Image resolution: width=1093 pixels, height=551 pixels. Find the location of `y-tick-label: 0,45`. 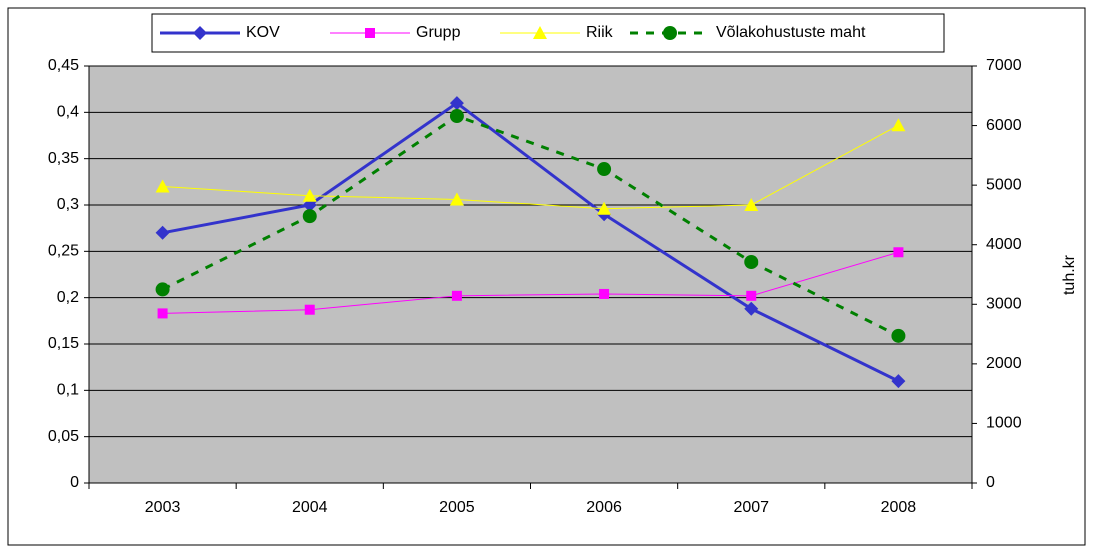

y-tick-label: 0,45 is located at coordinates (63, 65).